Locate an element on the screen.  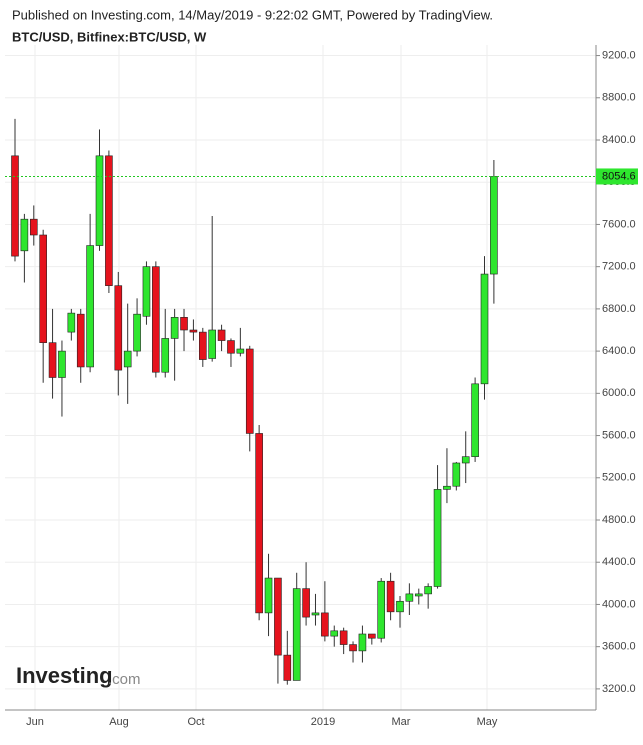
y-tick-label: 9200.0 is located at coordinates (619, 55).